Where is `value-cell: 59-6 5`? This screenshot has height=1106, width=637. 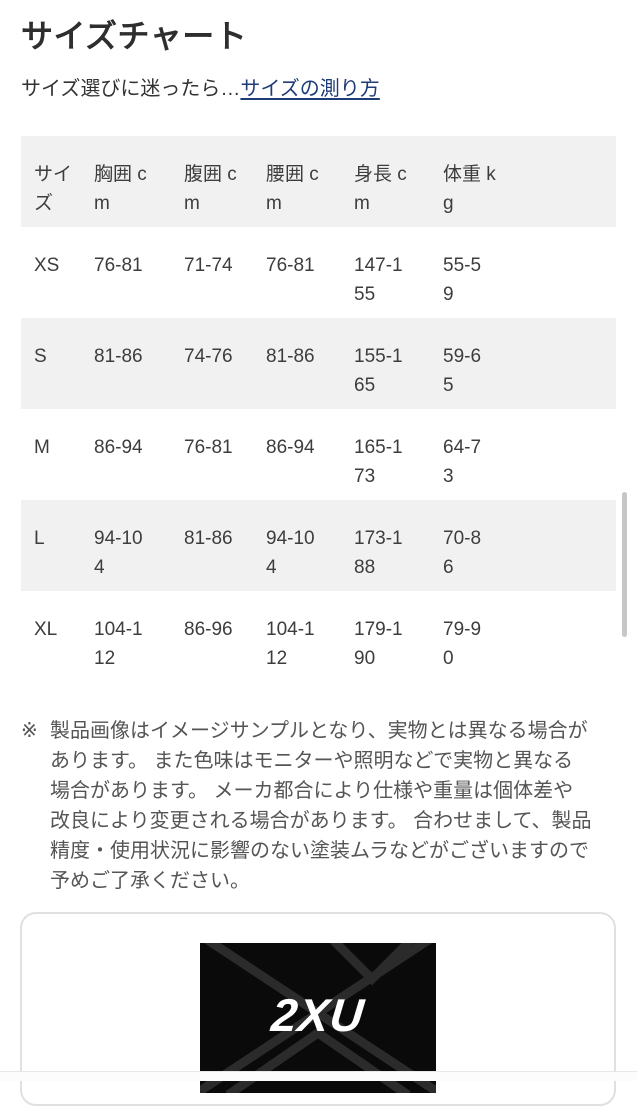 value-cell: 59-6 5 is located at coordinates (462, 370).